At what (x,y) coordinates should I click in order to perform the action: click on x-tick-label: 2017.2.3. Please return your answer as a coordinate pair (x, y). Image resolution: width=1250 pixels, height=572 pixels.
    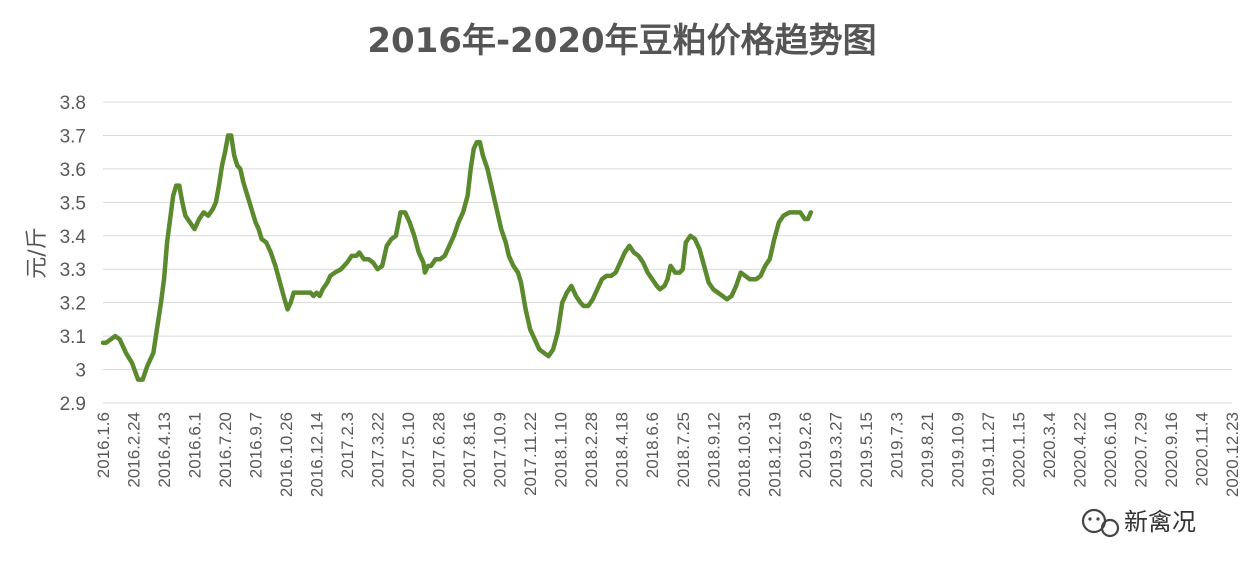
    Looking at the image, I should click on (347, 445).